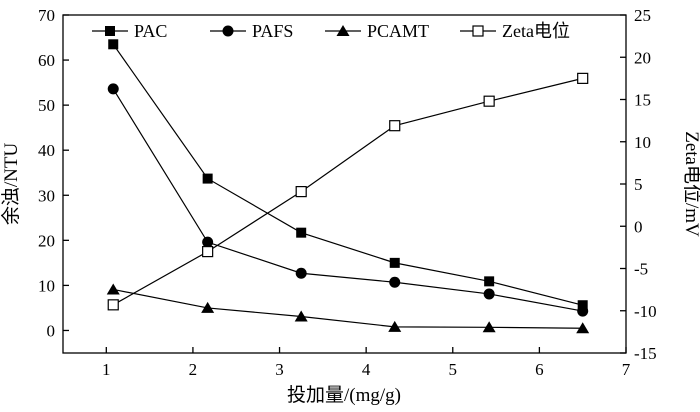 The image size is (700, 412). Describe the element at coordinates (106, 369) in the screenshot. I see `x-tick-label: 1` at that location.